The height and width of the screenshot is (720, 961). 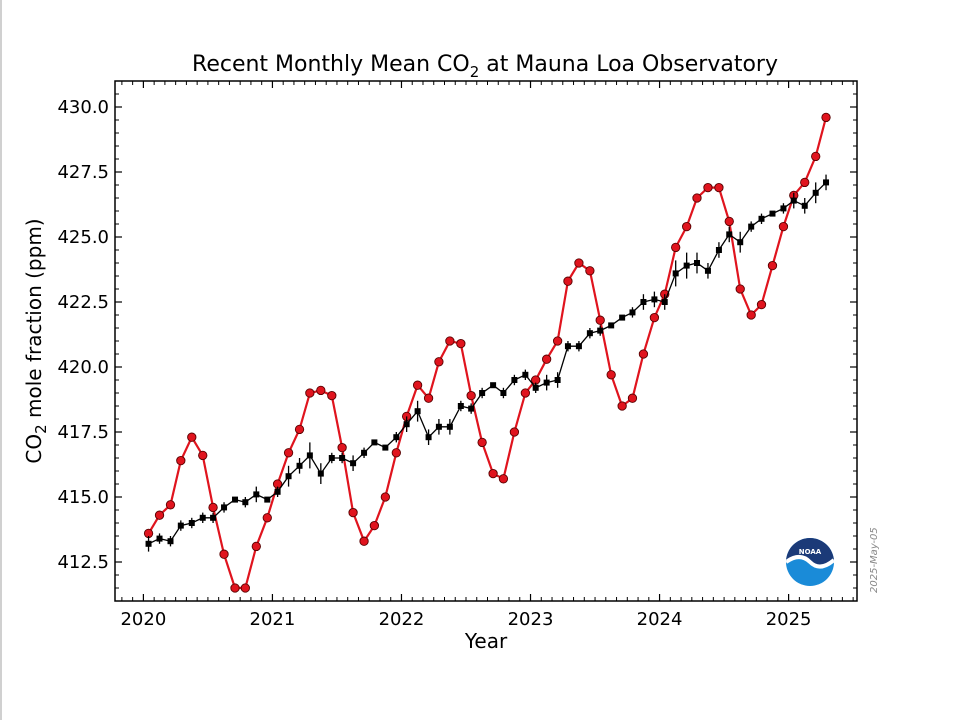 What do you see at coordinates (486, 641) in the screenshot?
I see `x-axis-label: Year` at bounding box center [486, 641].